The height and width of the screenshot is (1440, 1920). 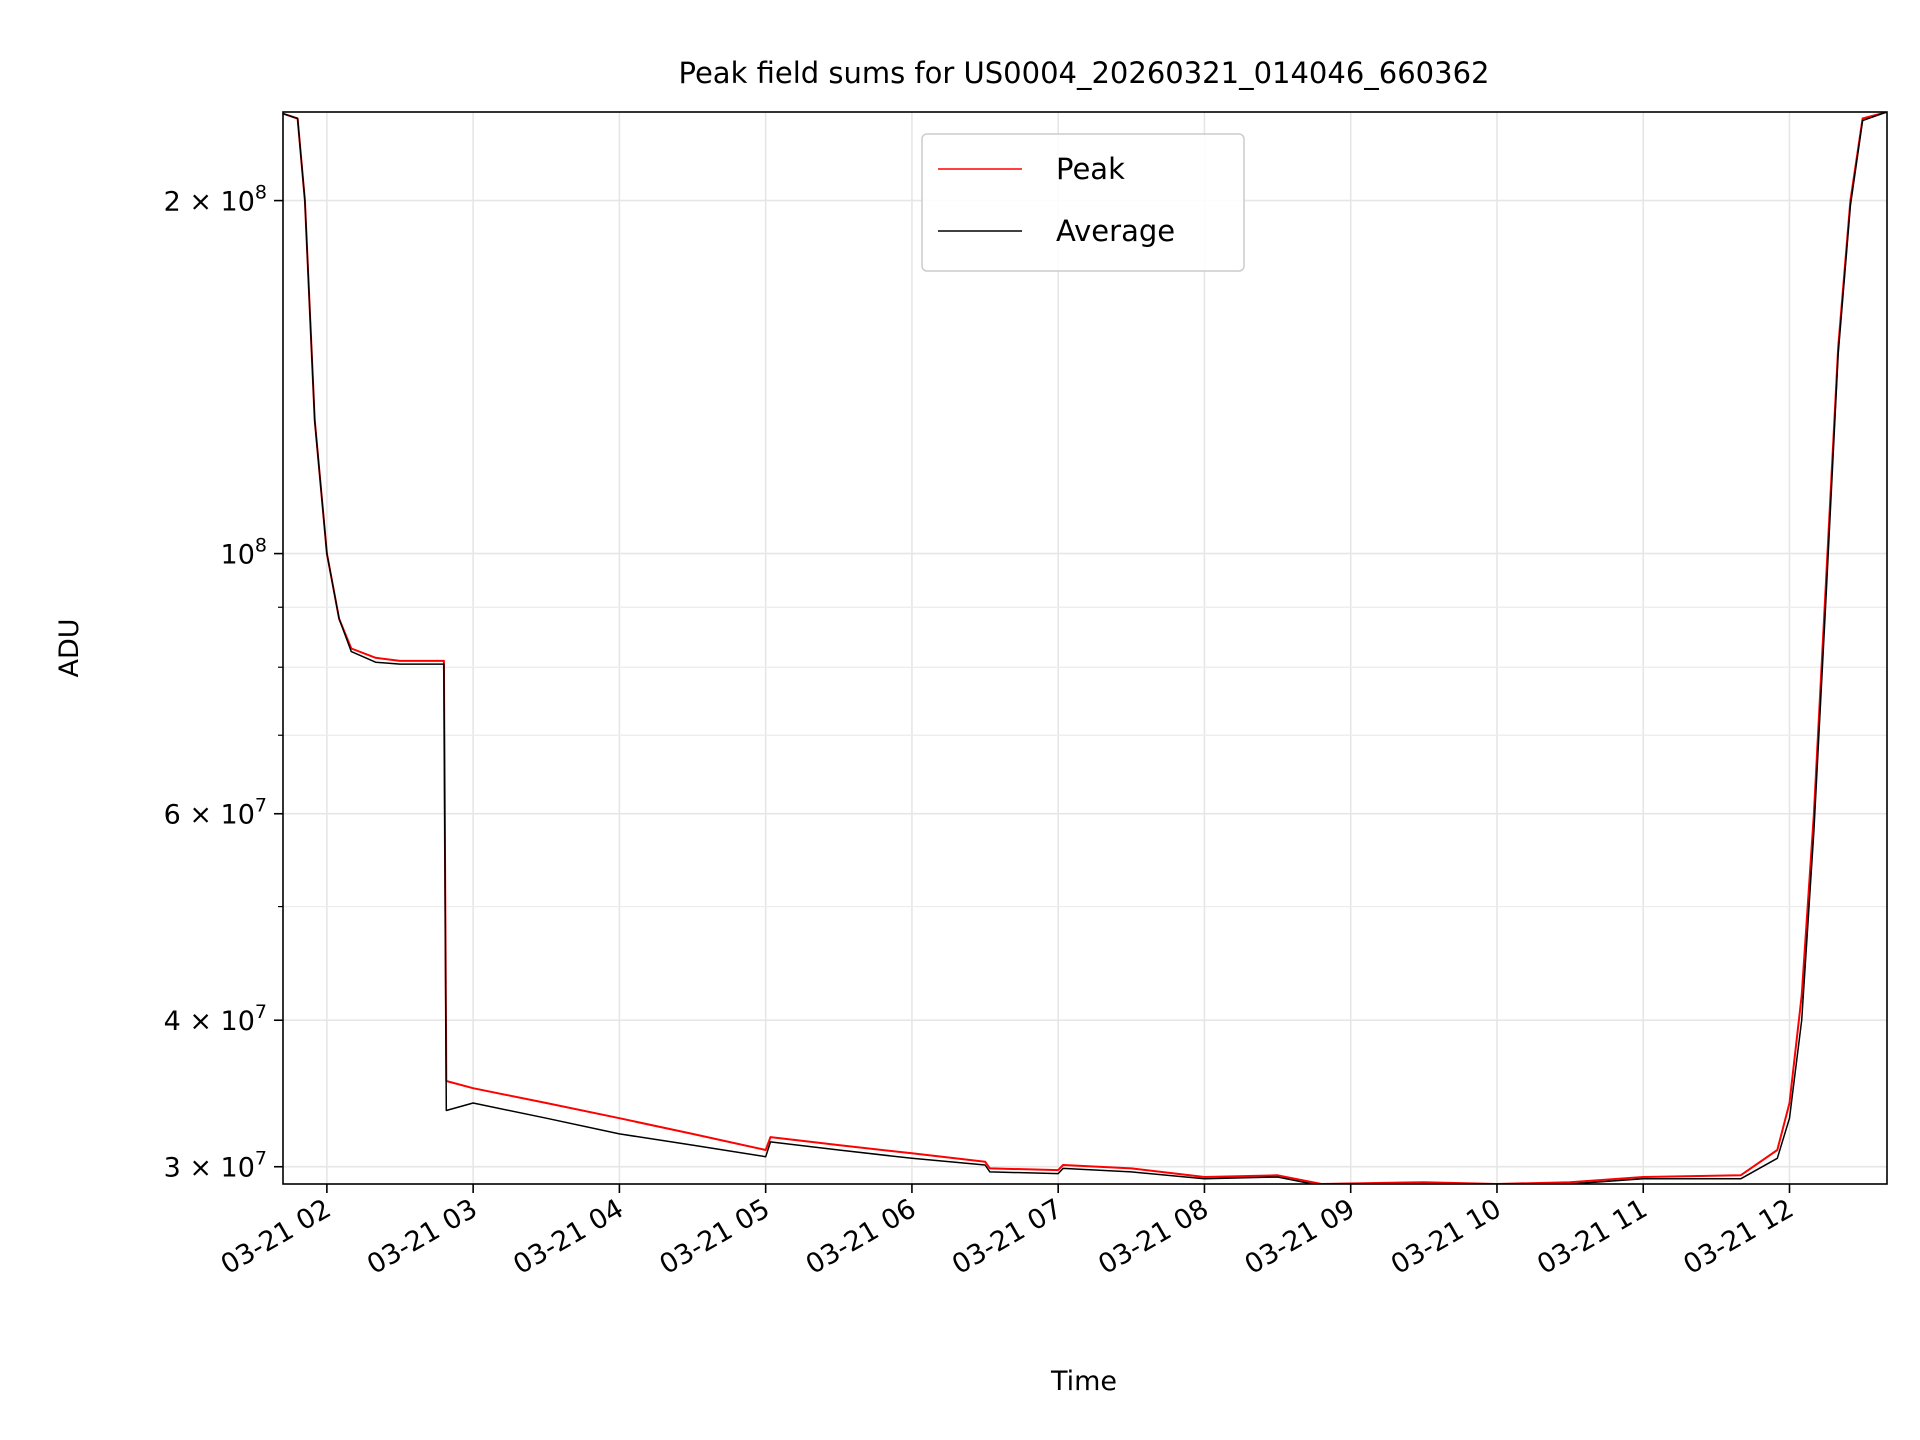 What do you see at coordinates (69, 647) in the screenshot?
I see `y-axis-label: ADU` at bounding box center [69, 647].